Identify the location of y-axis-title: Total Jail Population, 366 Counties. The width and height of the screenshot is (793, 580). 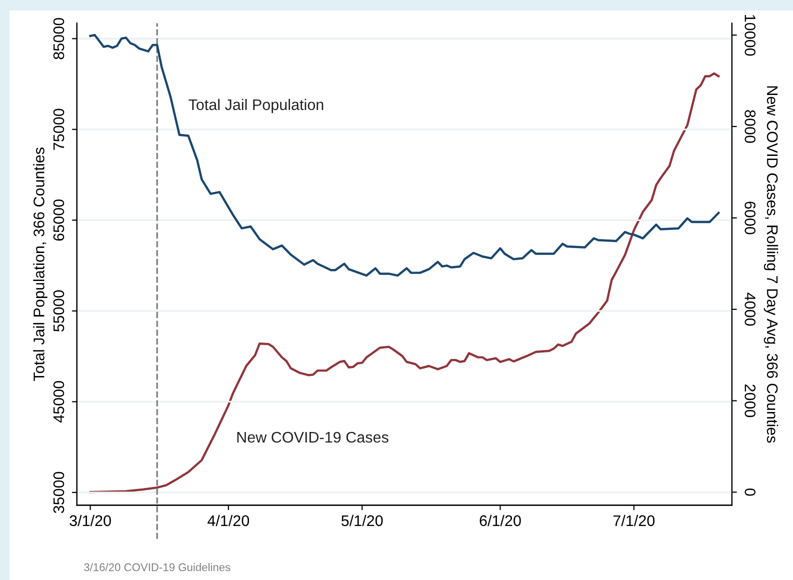
(40, 265).